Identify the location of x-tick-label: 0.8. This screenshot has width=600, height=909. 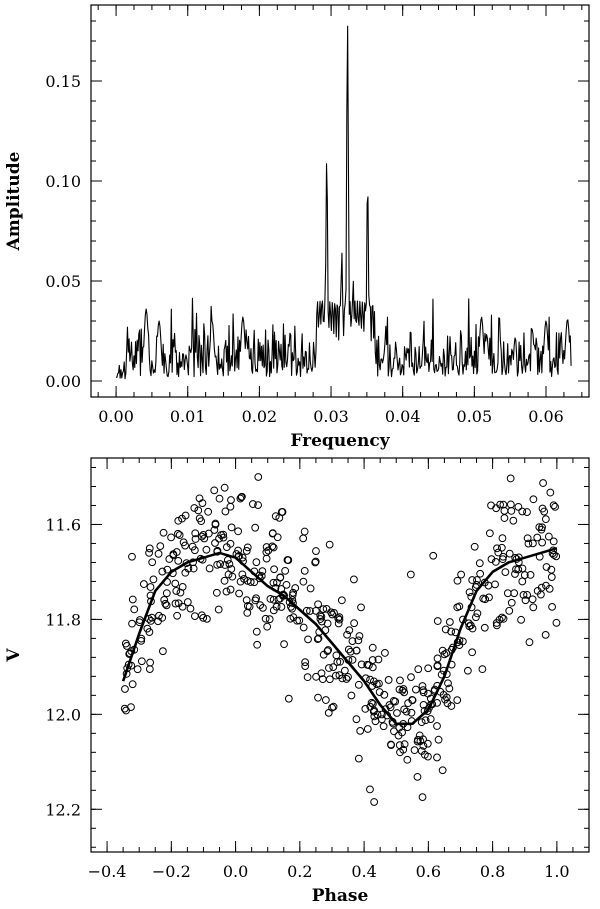
(492, 871).